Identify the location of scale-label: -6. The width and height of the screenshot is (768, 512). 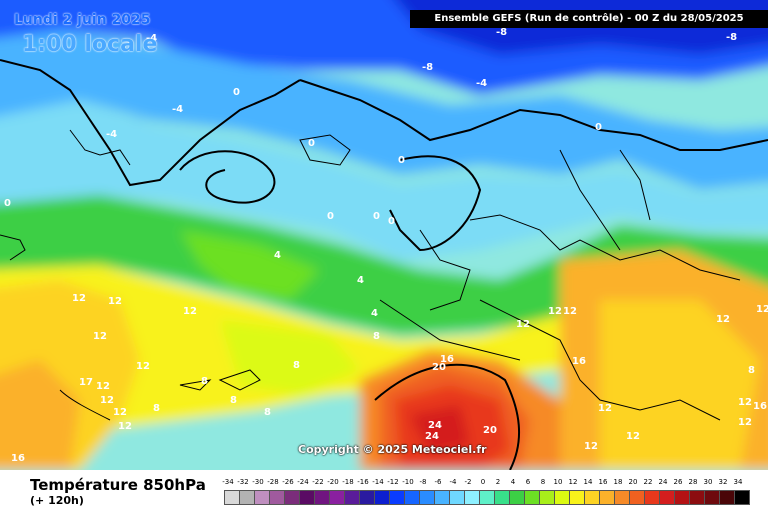
(438, 482).